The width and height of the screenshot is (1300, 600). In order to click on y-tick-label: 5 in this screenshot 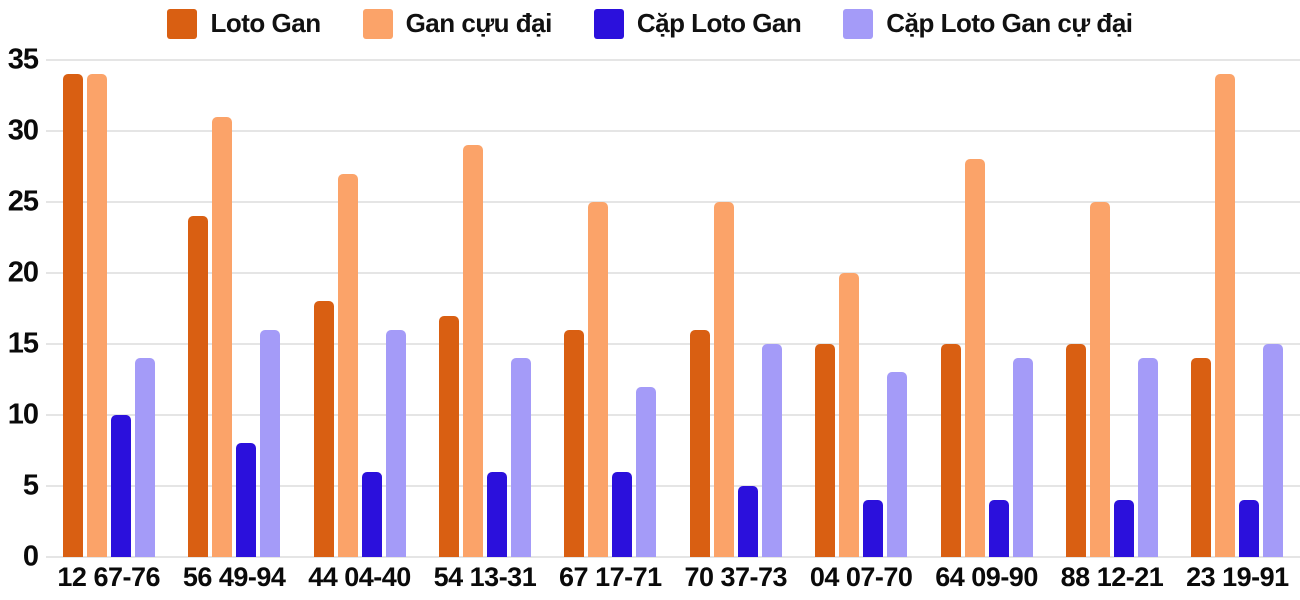, I will do `click(30, 485)`.